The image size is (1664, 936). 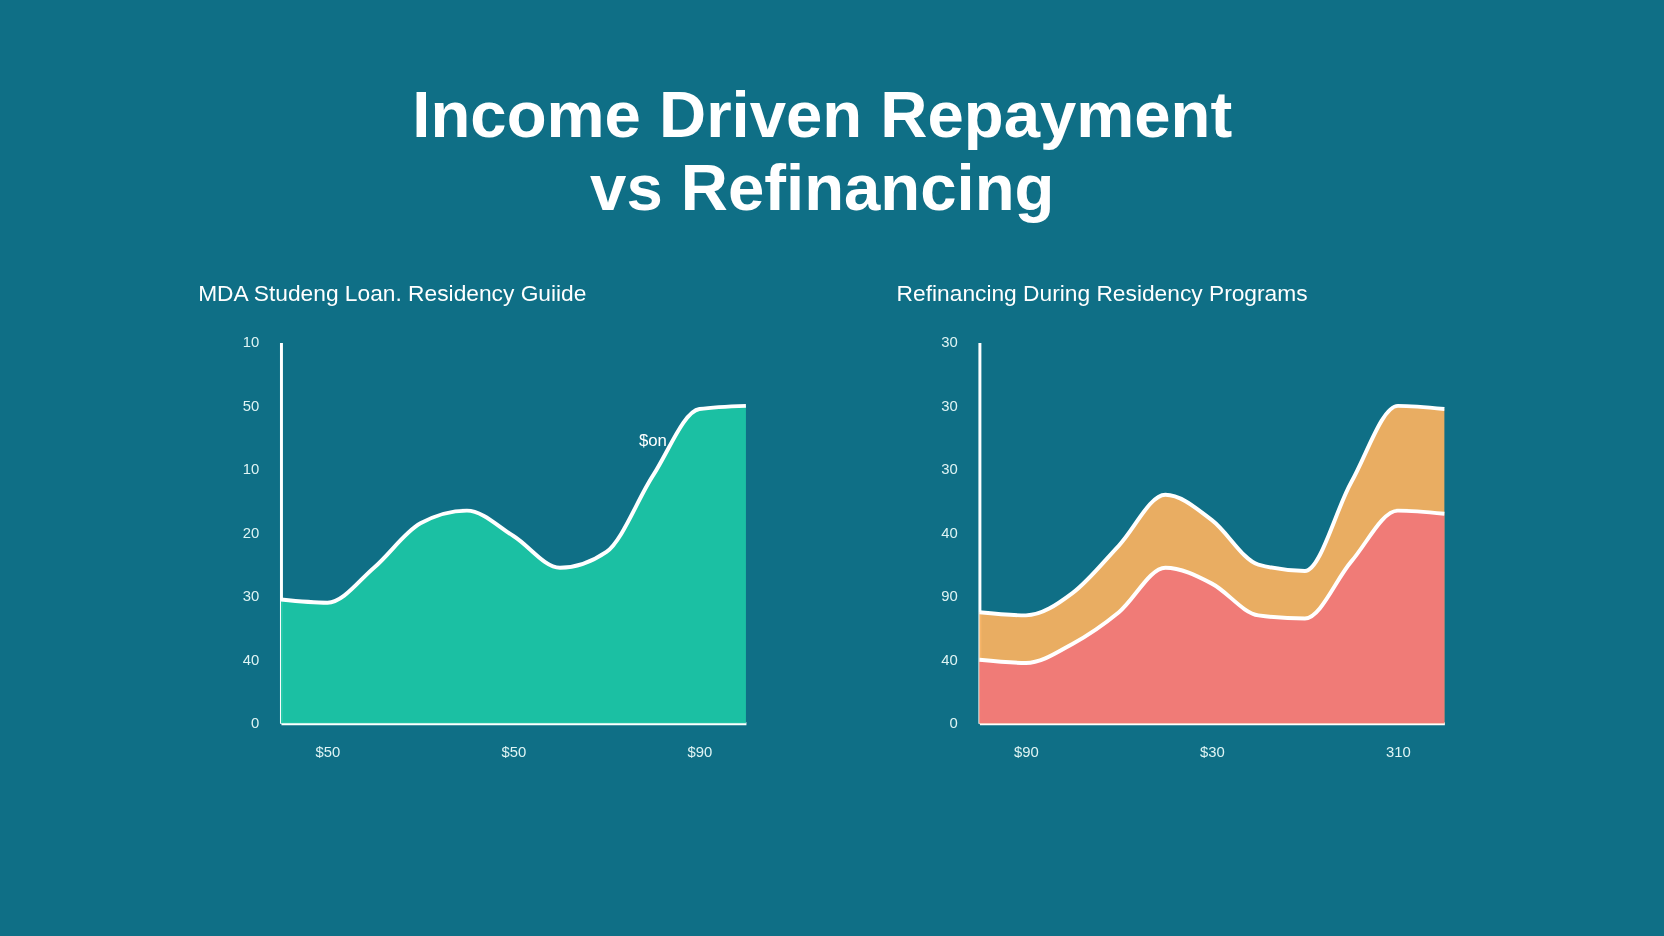 What do you see at coordinates (949, 596) in the screenshot?
I see `text: 90` at bounding box center [949, 596].